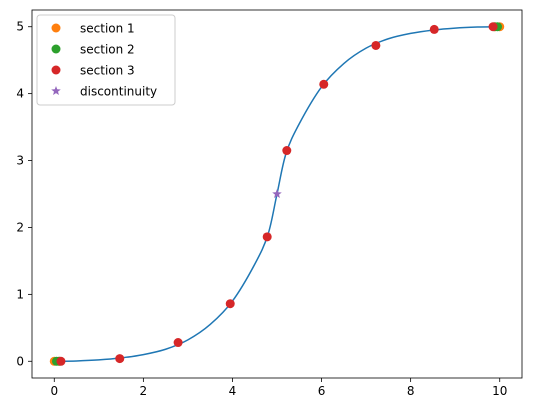 The image size is (534, 413). What do you see at coordinates (20, 94) in the screenshot?
I see `y-tick-label: 4` at bounding box center [20, 94].